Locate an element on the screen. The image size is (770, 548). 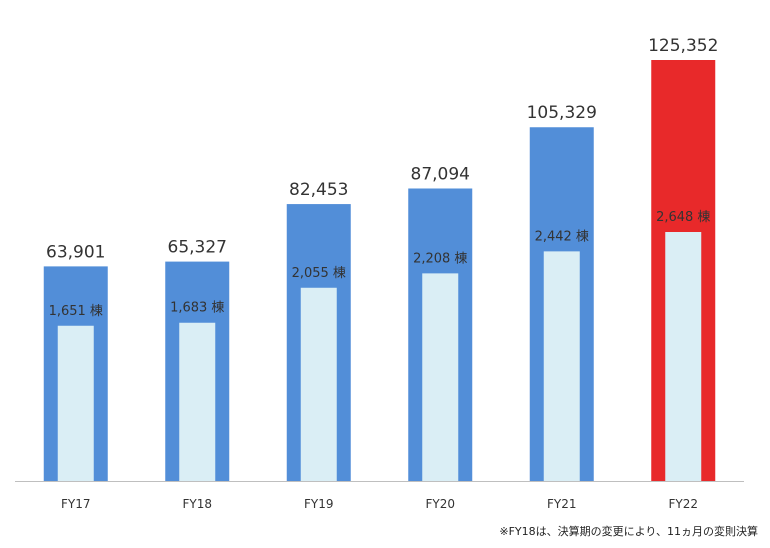
x-tick-label: FY20 is located at coordinates (440, 504).